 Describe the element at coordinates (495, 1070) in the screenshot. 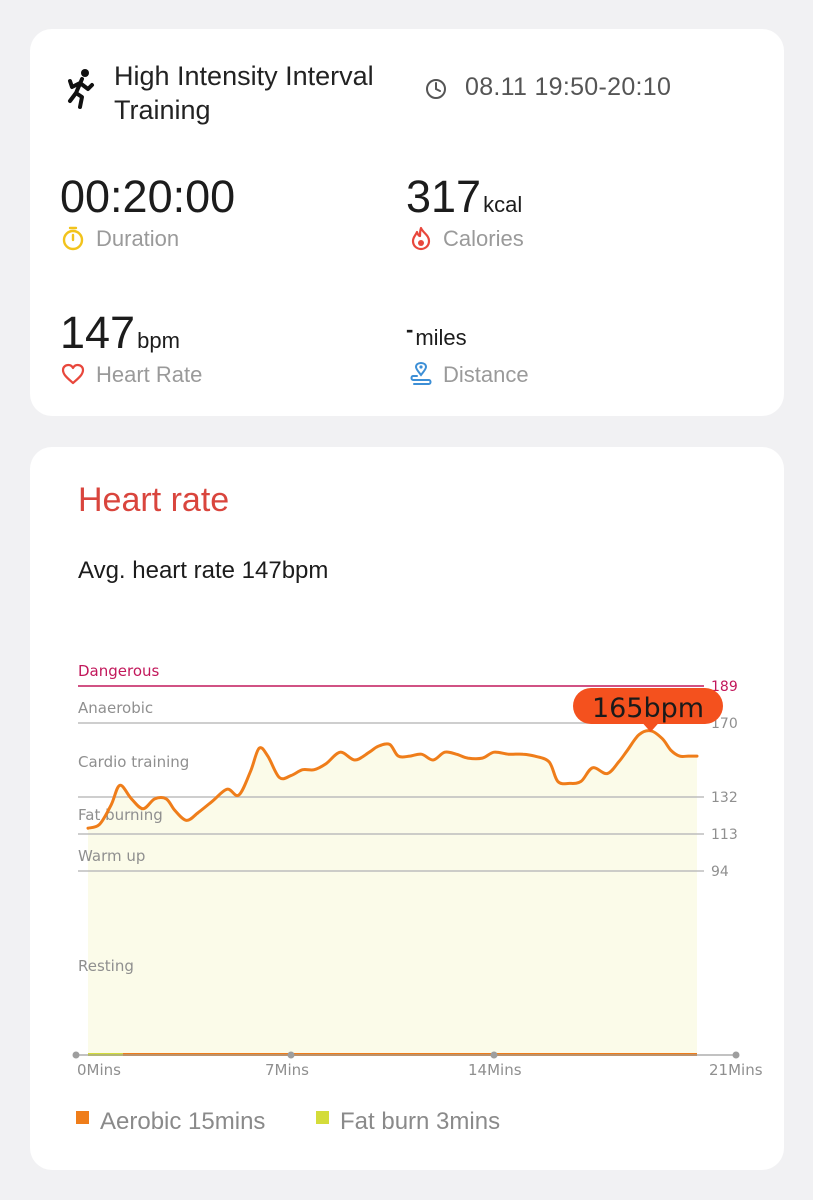

I see `x-tick-label: 14Mins` at that location.